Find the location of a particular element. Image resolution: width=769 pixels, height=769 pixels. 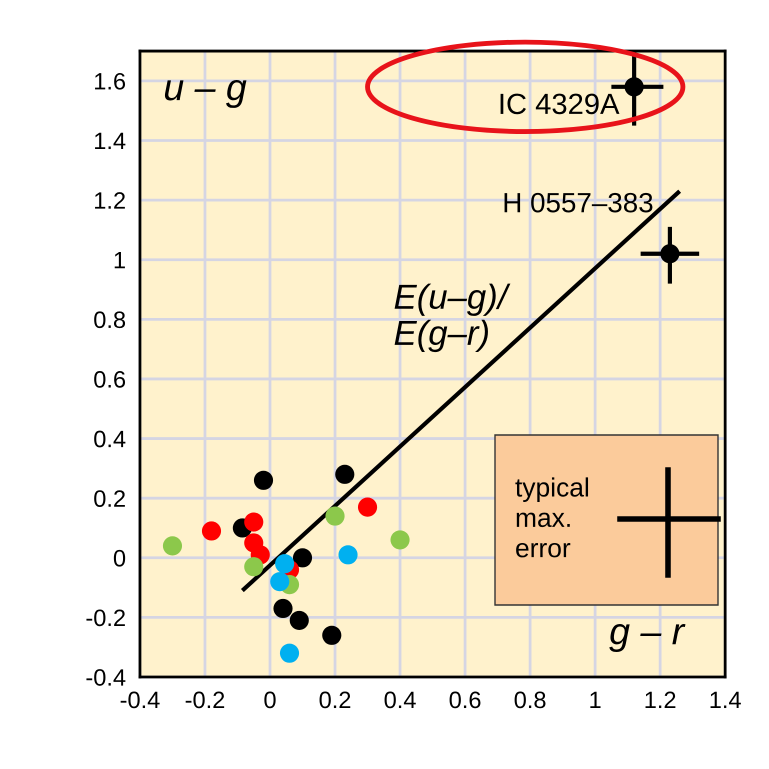

y-tick-label: -0.4 is located at coordinates (106, 677).